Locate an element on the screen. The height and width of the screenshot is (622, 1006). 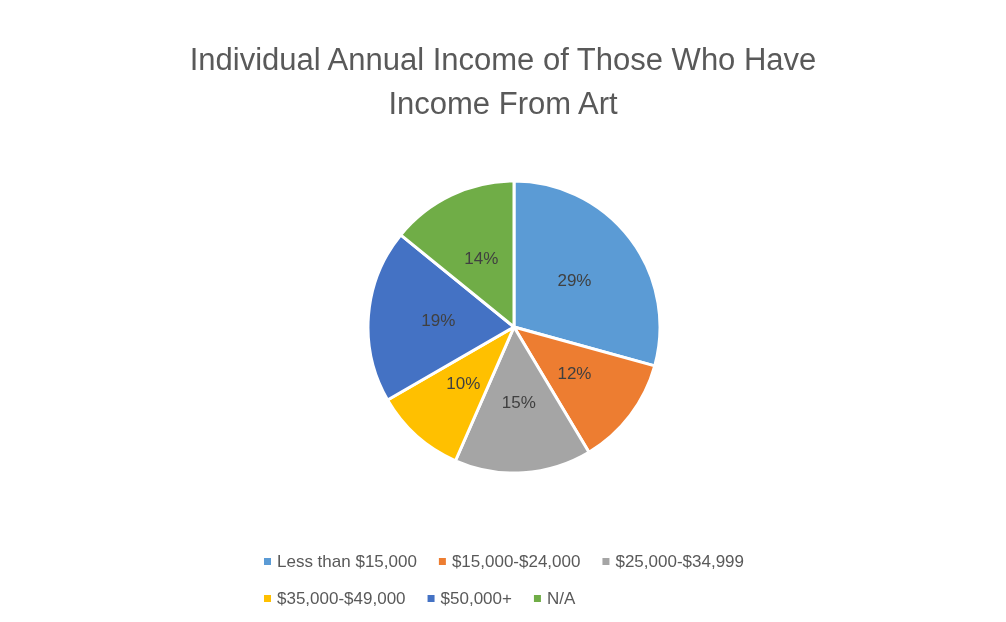
chart-title: Individual Annual Income of Those Who Have Income From Art is located at coordinates (503, 81).